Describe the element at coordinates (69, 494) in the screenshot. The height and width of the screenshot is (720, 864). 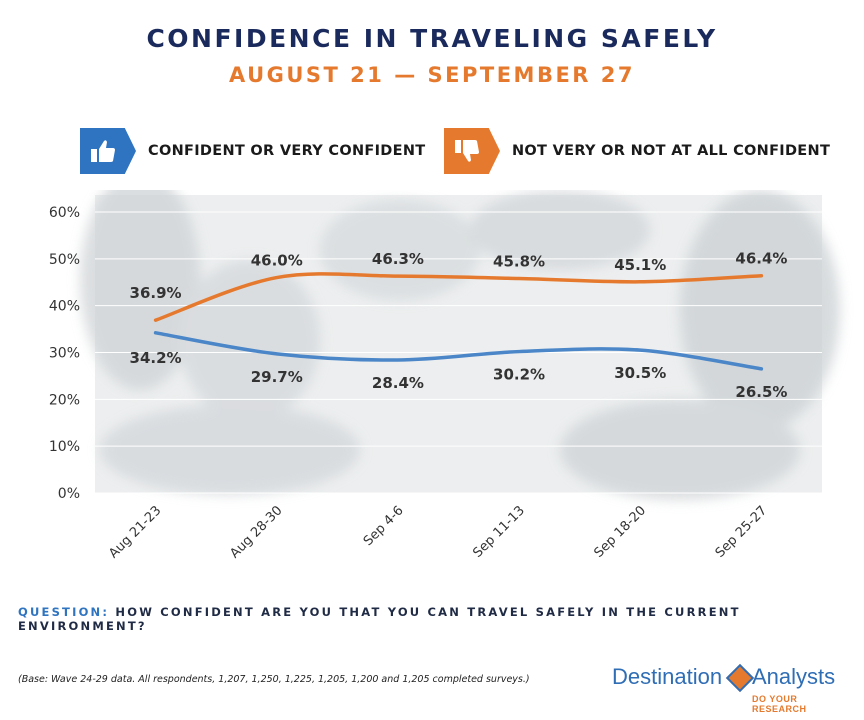
I see `y-tick-label: 0%` at that location.